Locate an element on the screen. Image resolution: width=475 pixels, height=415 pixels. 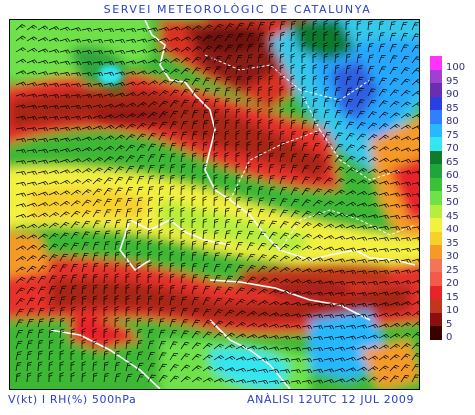
legend-row: 45 is located at coordinates (452, 213).